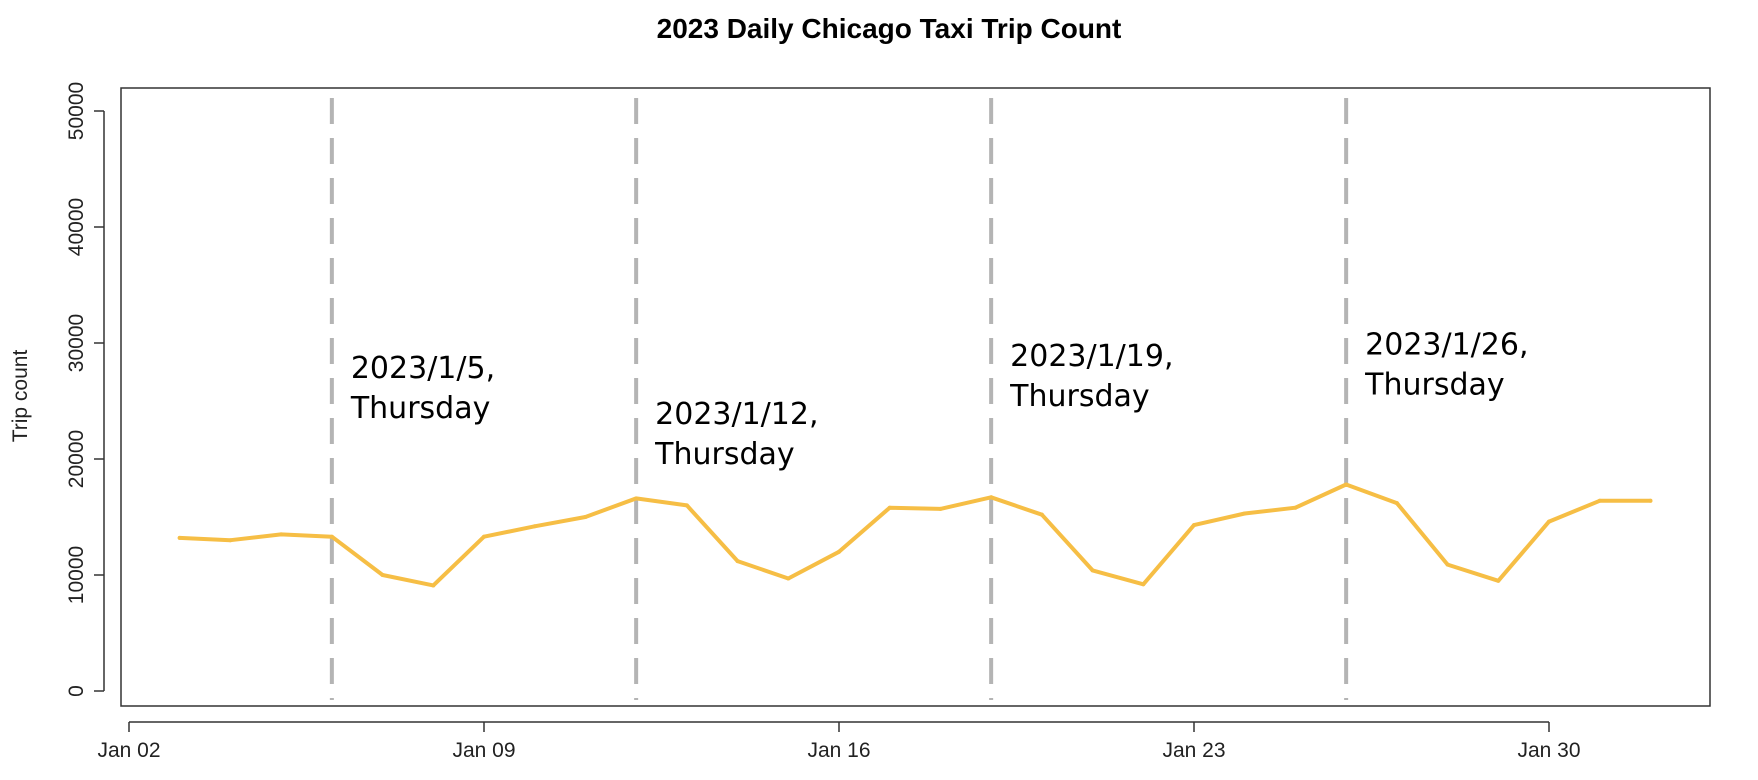 The height and width of the screenshot is (780, 1758). What do you see at coordinates (76, 227) in the screenshot?
I see `y-tick-label: 40000` at bounding box center [76, 227].